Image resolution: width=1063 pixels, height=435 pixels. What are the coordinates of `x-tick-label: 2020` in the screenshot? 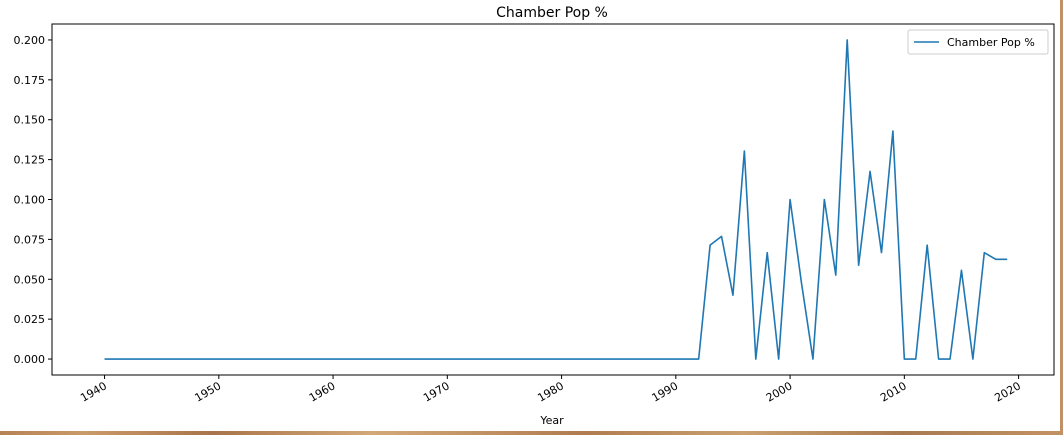 It's located at (1007, 391).